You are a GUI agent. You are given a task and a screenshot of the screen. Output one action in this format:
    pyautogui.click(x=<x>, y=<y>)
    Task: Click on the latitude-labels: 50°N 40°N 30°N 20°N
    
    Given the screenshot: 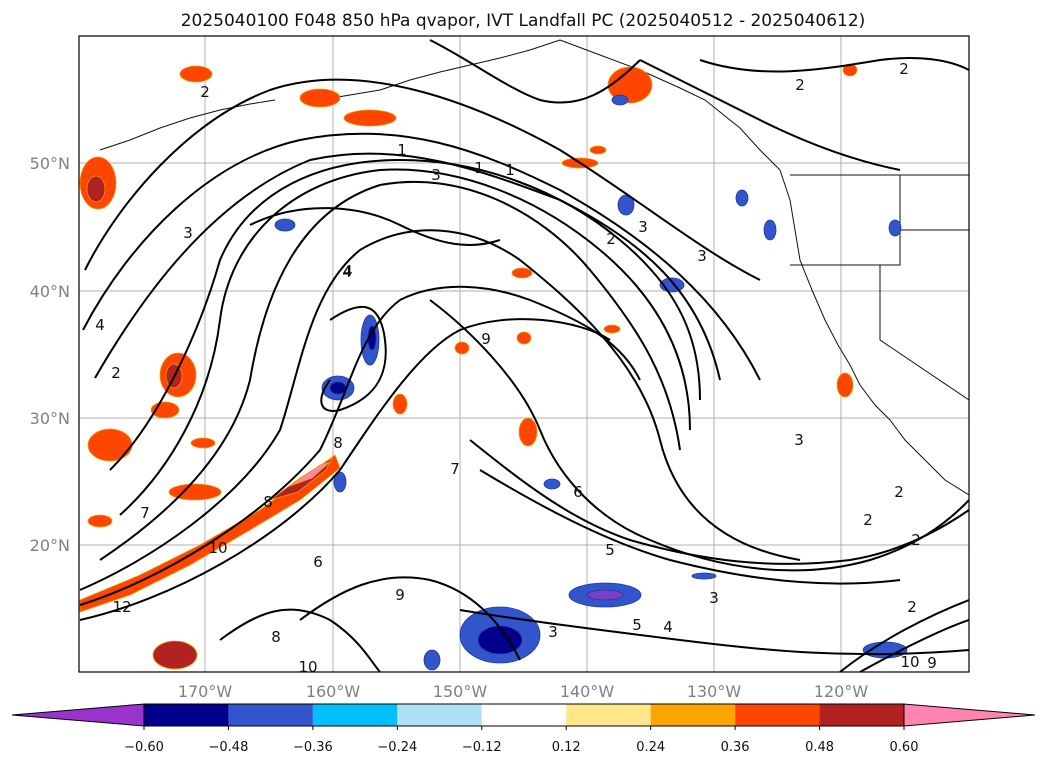 What is the action you would take?
    pyautogui.click(x=50, y=354)
    